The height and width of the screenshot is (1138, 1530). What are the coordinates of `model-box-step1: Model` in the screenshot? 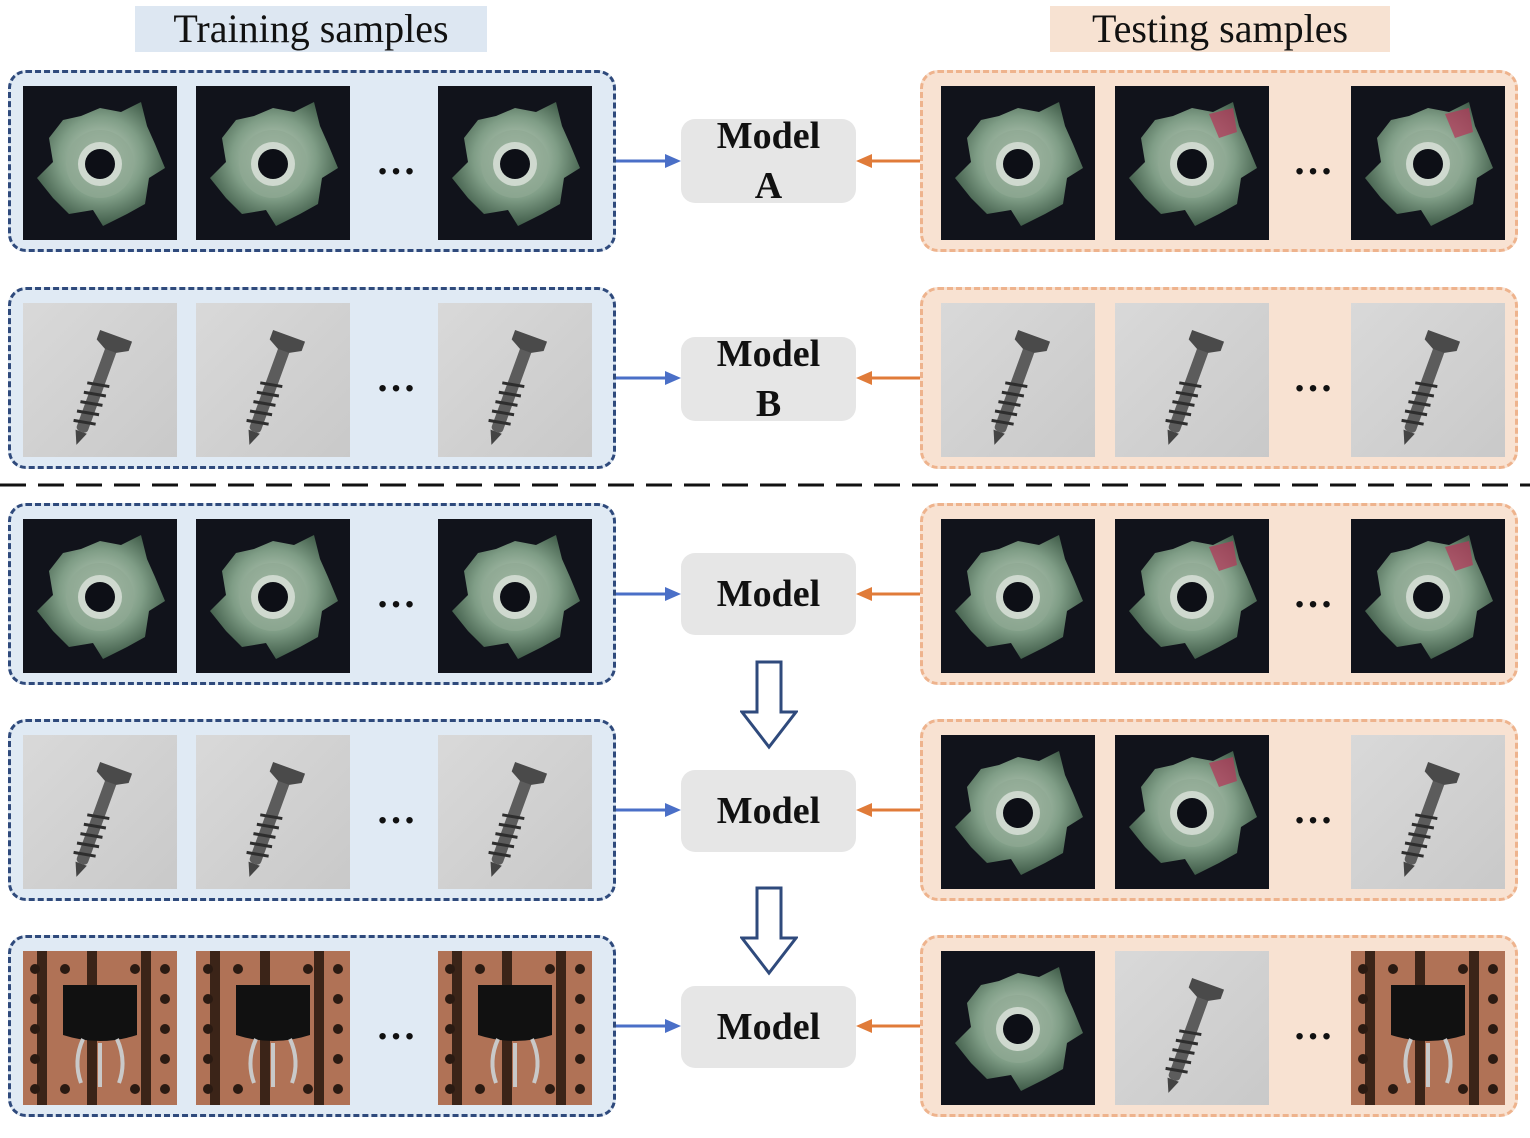 It's located at (768, 594).